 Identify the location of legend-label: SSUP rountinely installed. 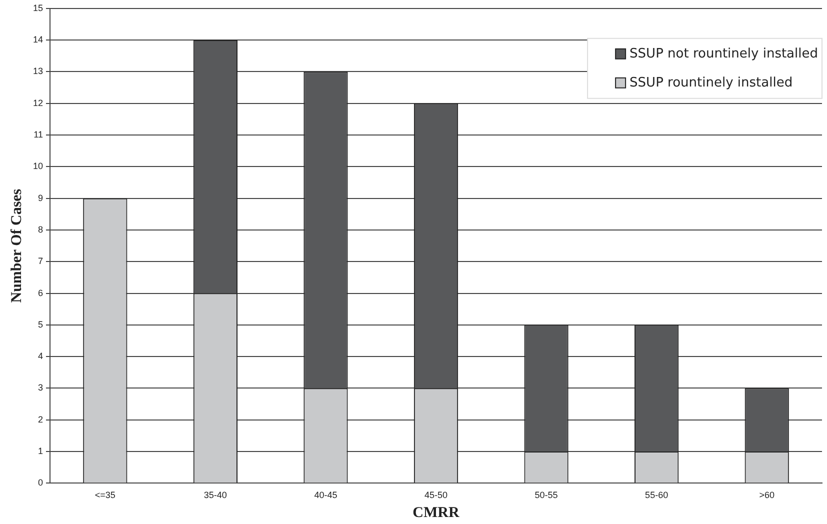
(711, 82).